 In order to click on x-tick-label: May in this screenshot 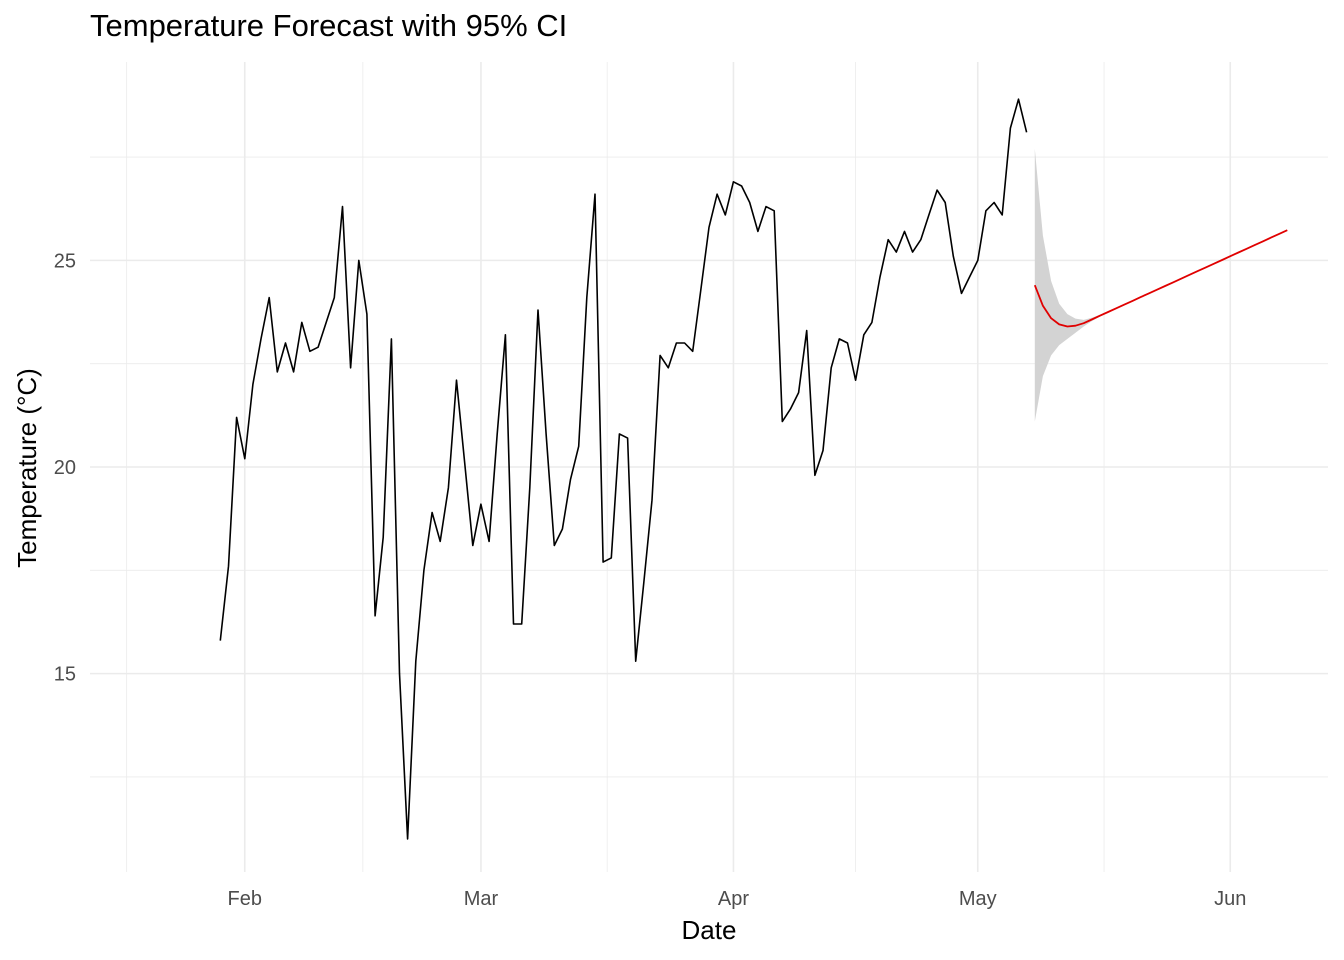, I will do `click(978, 899)`.